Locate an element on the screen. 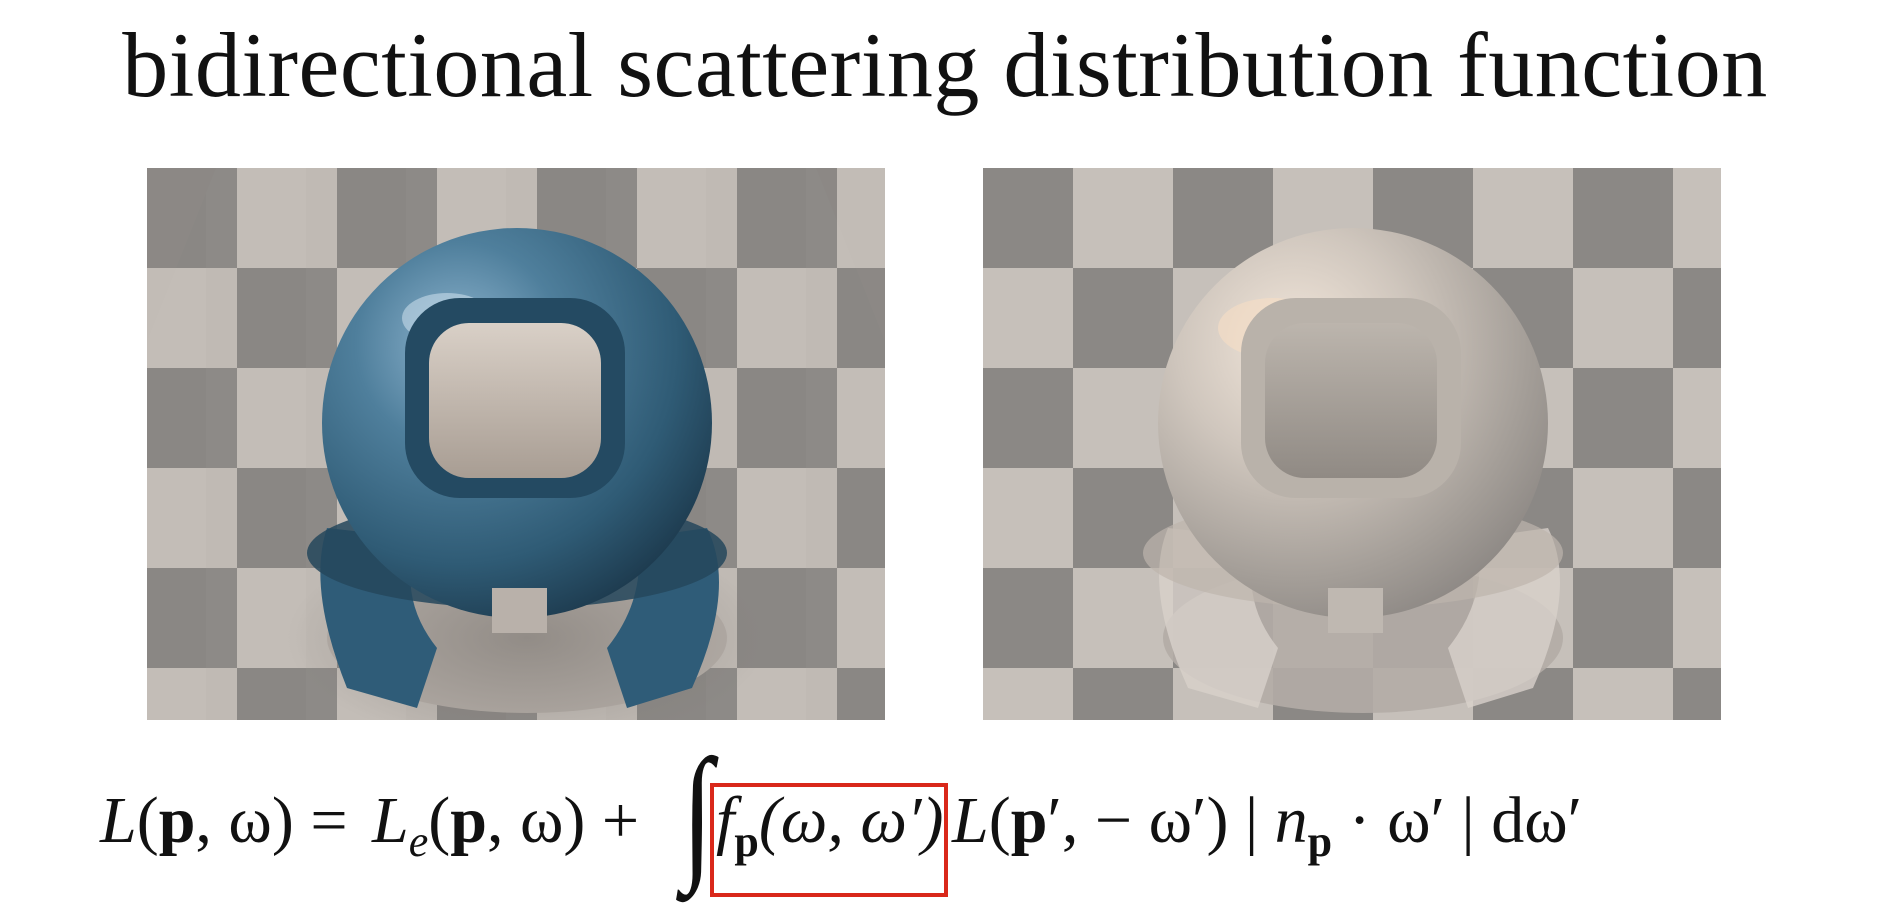 Image resolution: width=1890 pixels, height=915 pixels. integral-sign: ∫ is located at coordinates (697, 812).